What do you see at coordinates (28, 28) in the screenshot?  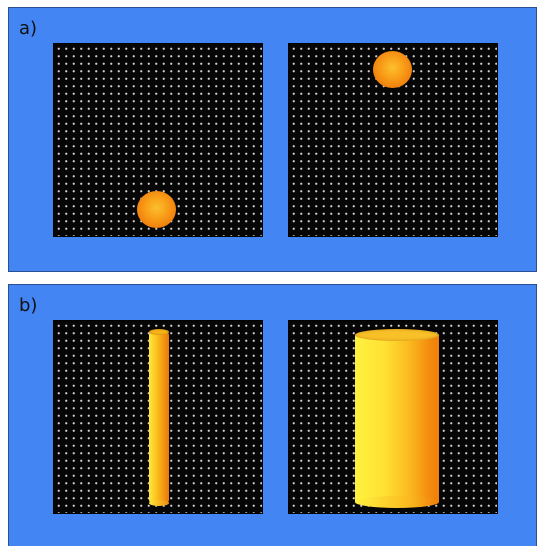 I see `panel-a-label: a)` at bounding box center [28, 28].